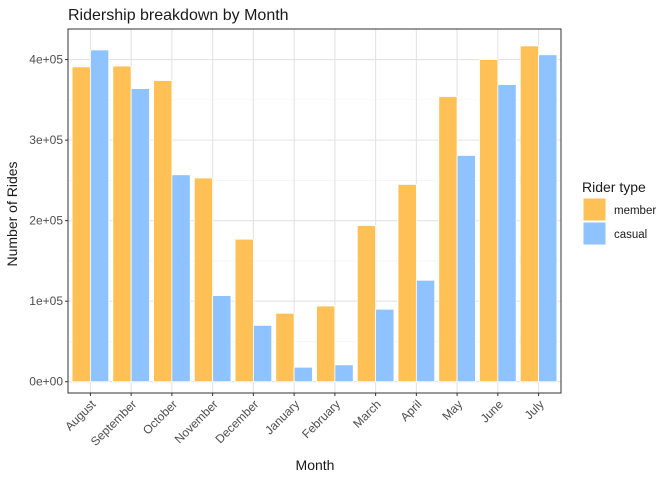  What do you see at coordinates (366, 413) in the screenshot?
I see `x-tick-label: March` at bounding box center [366, 413].